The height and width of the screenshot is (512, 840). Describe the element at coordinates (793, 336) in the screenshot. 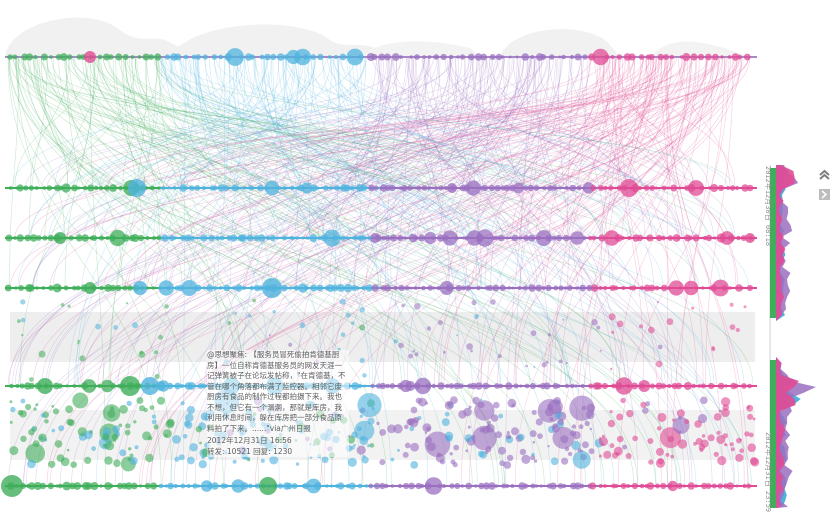

I see `time-streamgraph` at that location.